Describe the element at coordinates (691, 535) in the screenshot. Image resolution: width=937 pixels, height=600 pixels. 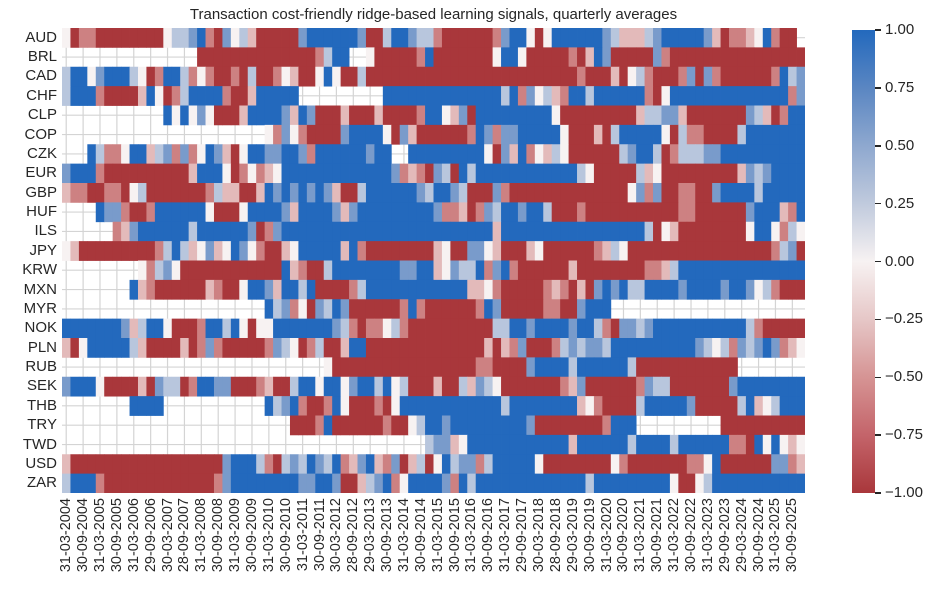
I see `x-tick-label: 30-09-2022` at that location.